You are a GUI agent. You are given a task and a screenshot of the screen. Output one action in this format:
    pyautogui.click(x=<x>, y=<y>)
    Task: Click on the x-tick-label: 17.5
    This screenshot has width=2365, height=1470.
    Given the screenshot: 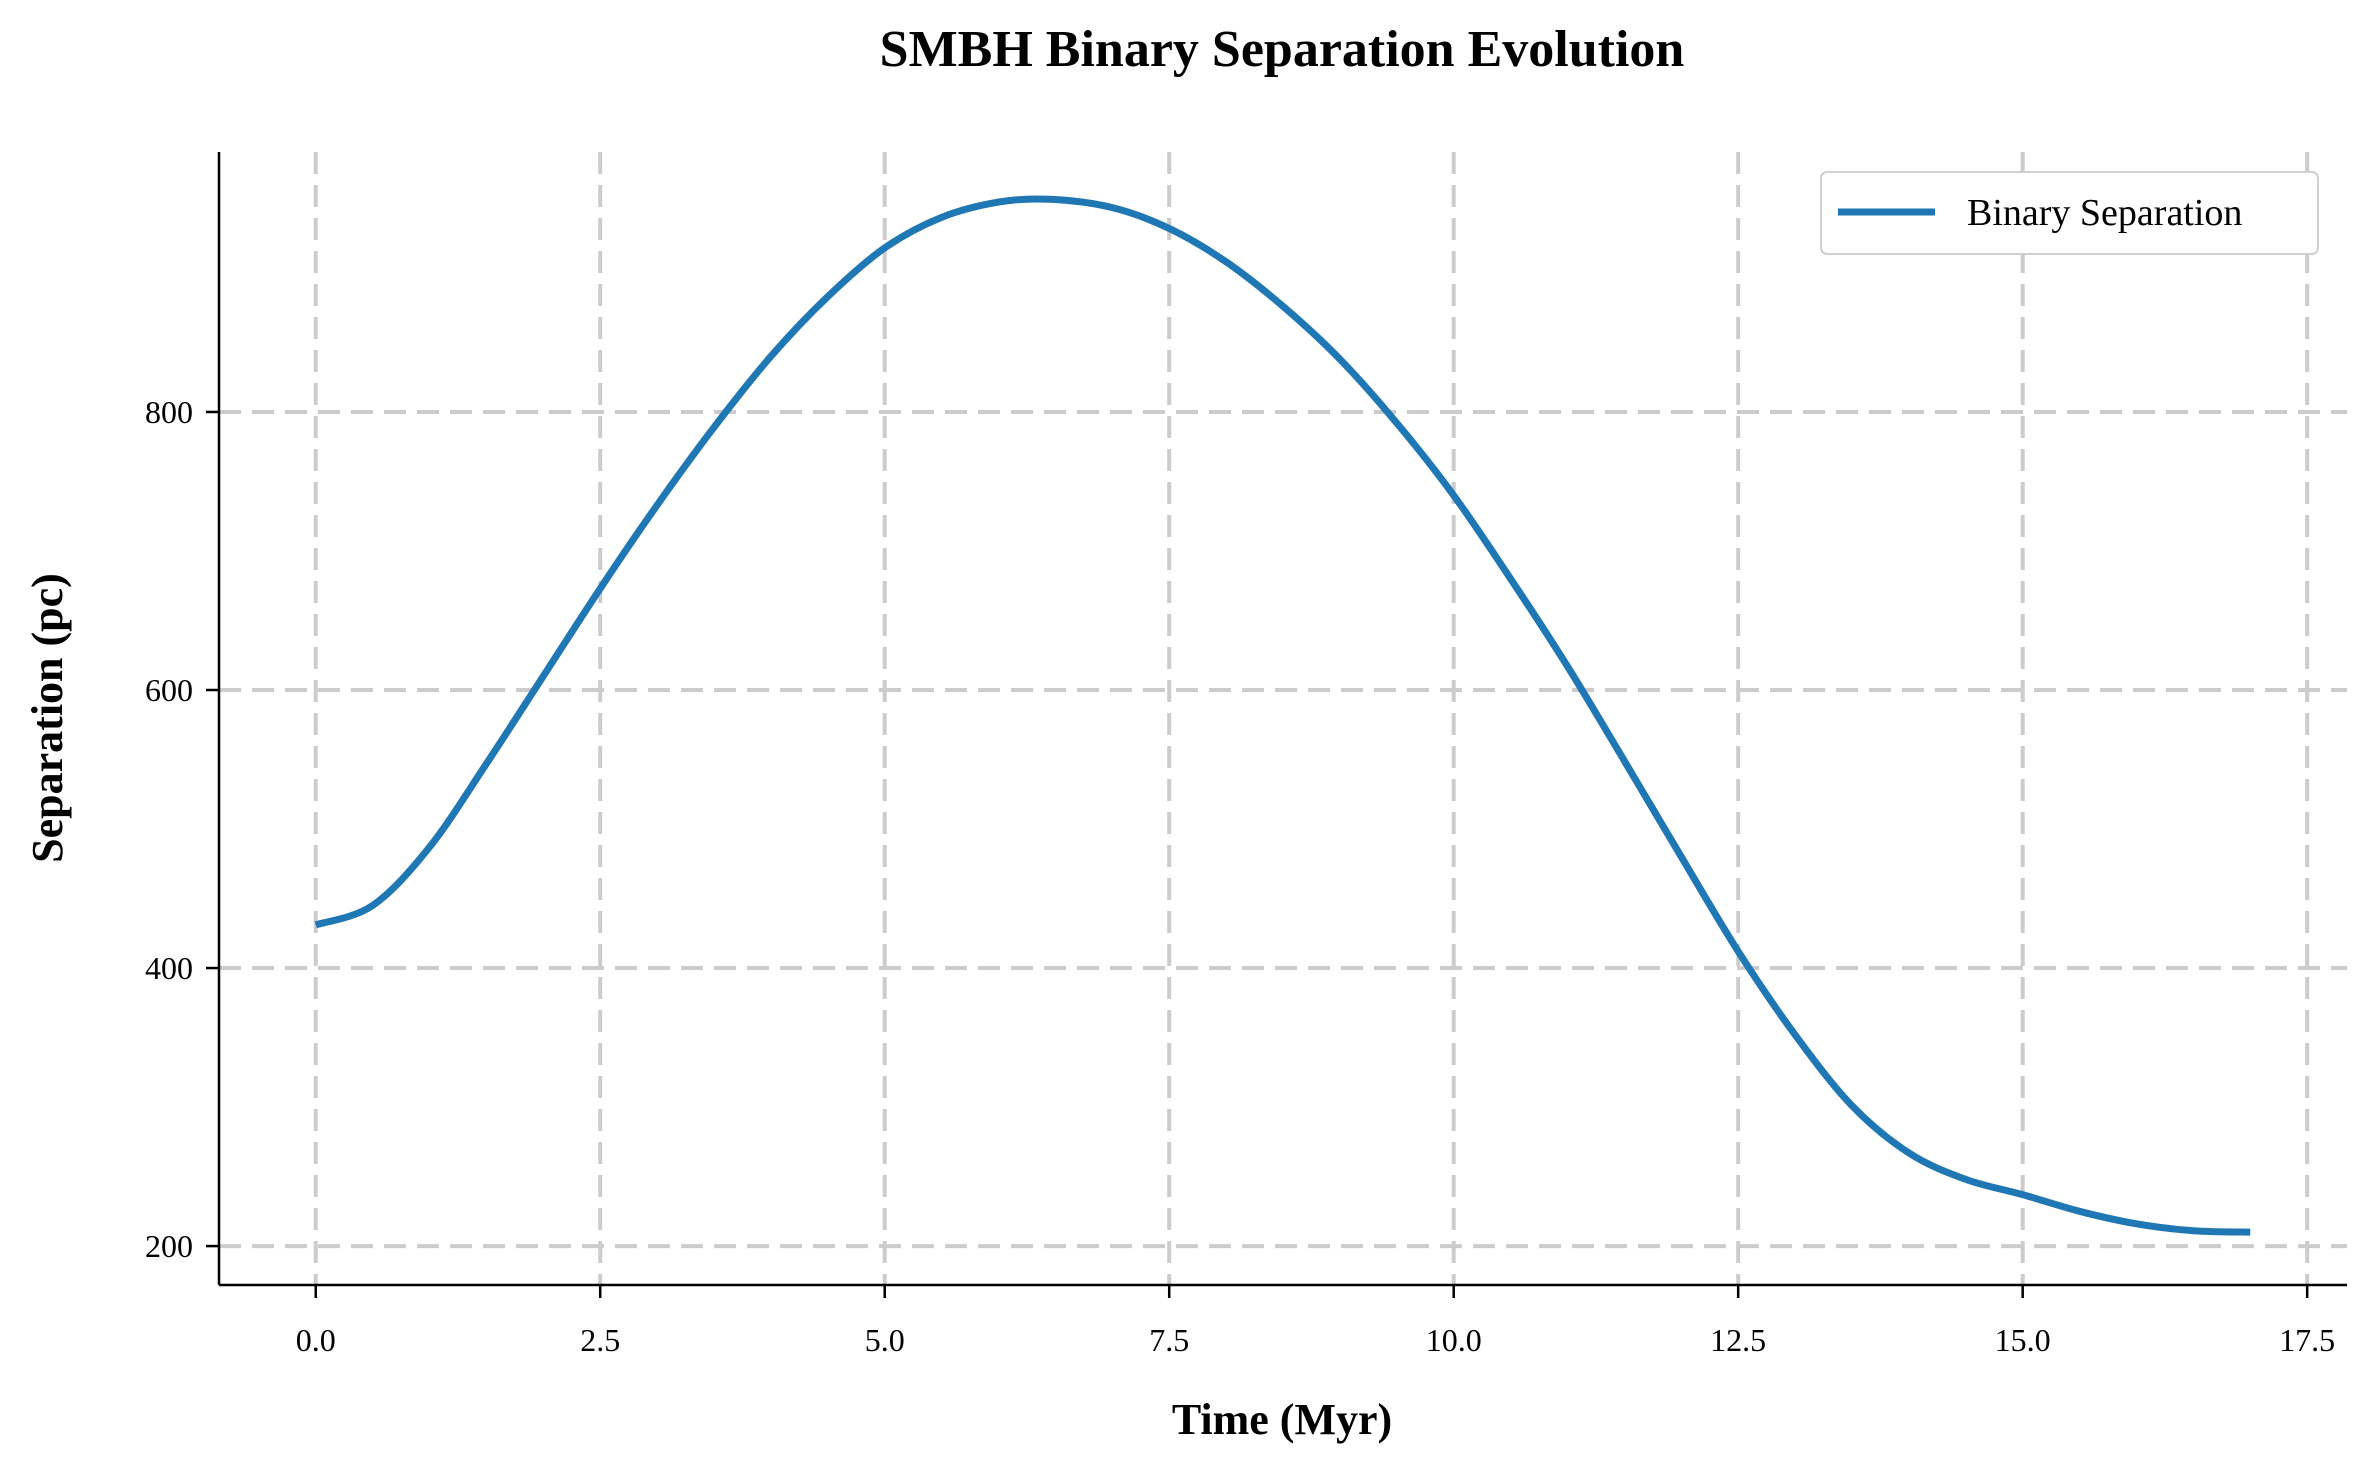 What is the action you would take?
    pyautogui.click(x=2307, y=1340)
    